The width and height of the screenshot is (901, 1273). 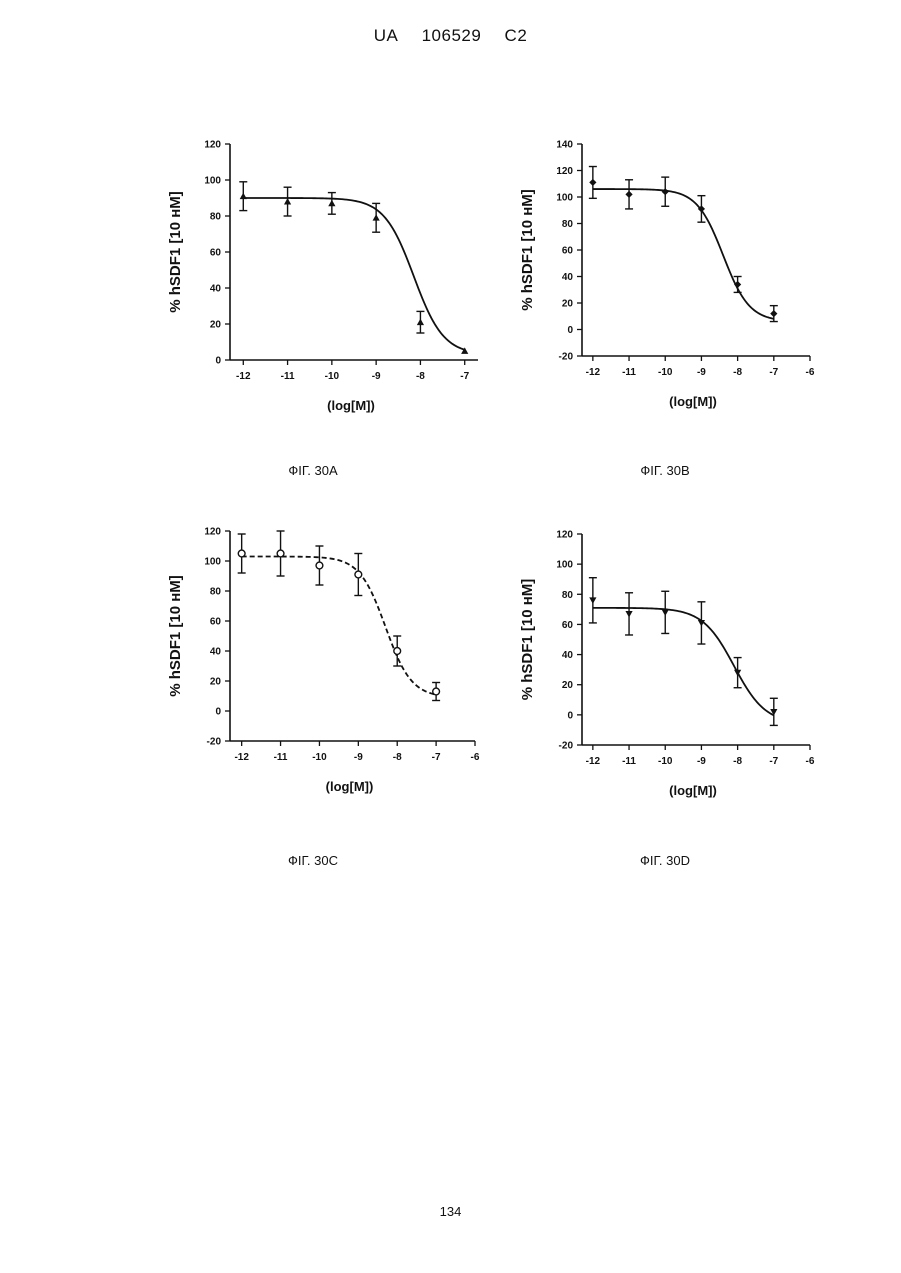 What do you see at coordinates (313, 860) in the screenshot?
I see `caption-30c: ФІГ. 30С` at bounding box center [313, 860].